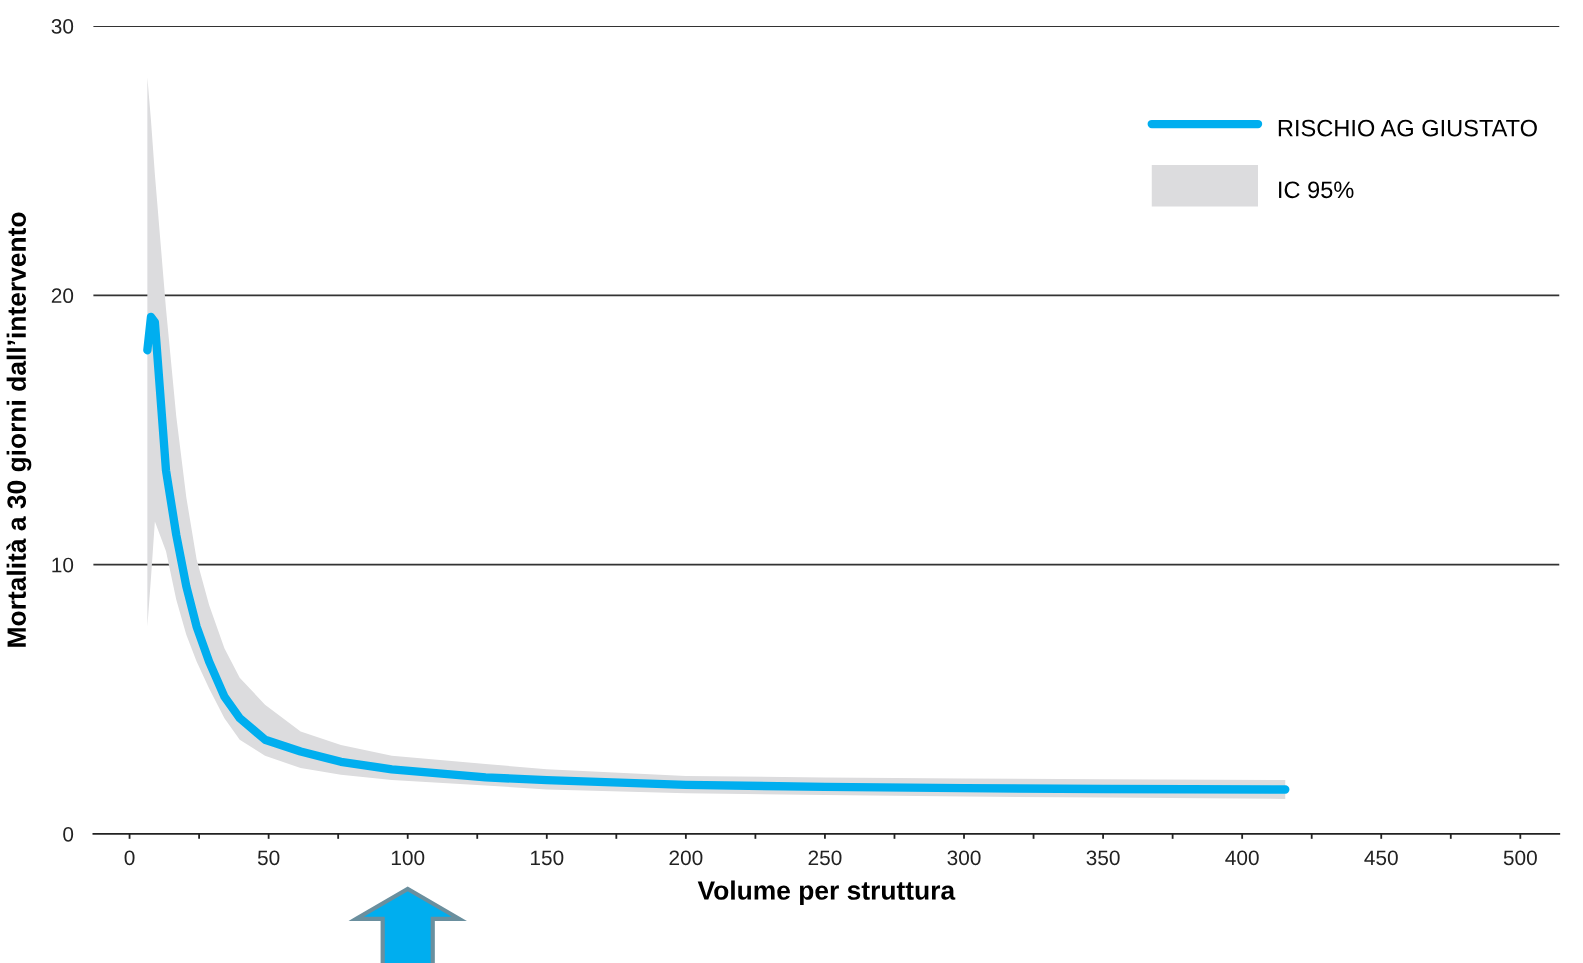 This screenshot has height=963, width=1583. Describe the element at coordinates (1520, 858) in the screenshot. I see `x-tick-label: 500` at that location.